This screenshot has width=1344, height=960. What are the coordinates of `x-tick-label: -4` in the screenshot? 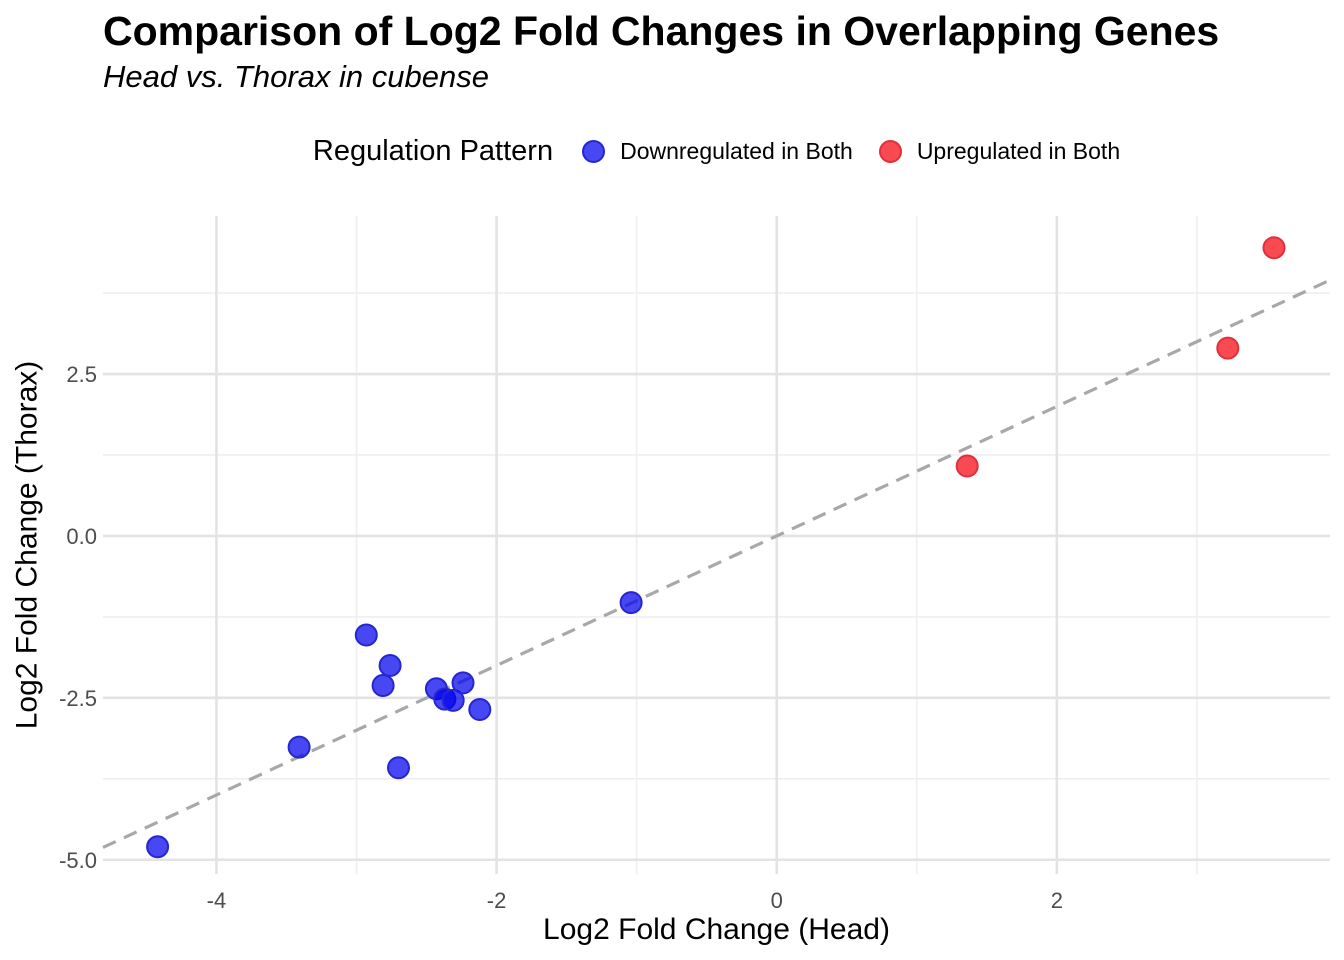 It's located at (217, 900).